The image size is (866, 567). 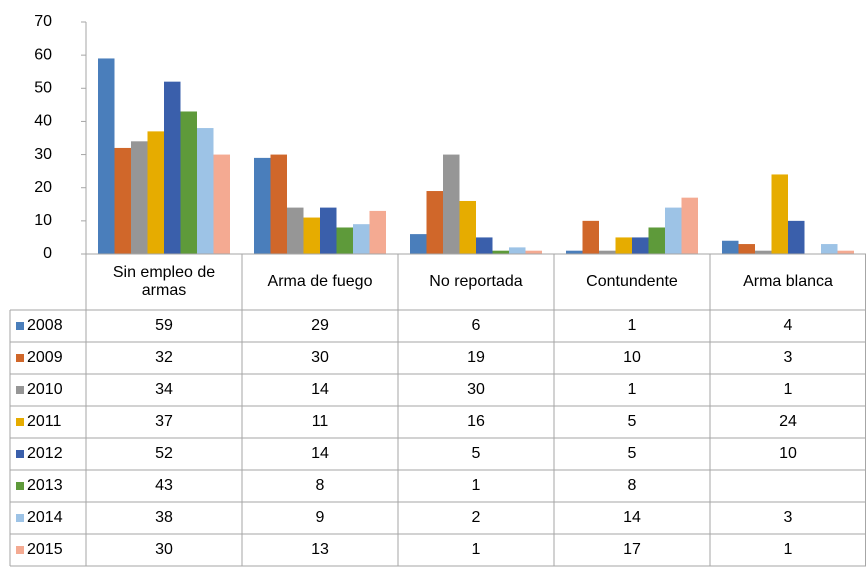 I want to click on table-value: 29, so click(x=320, y=325).